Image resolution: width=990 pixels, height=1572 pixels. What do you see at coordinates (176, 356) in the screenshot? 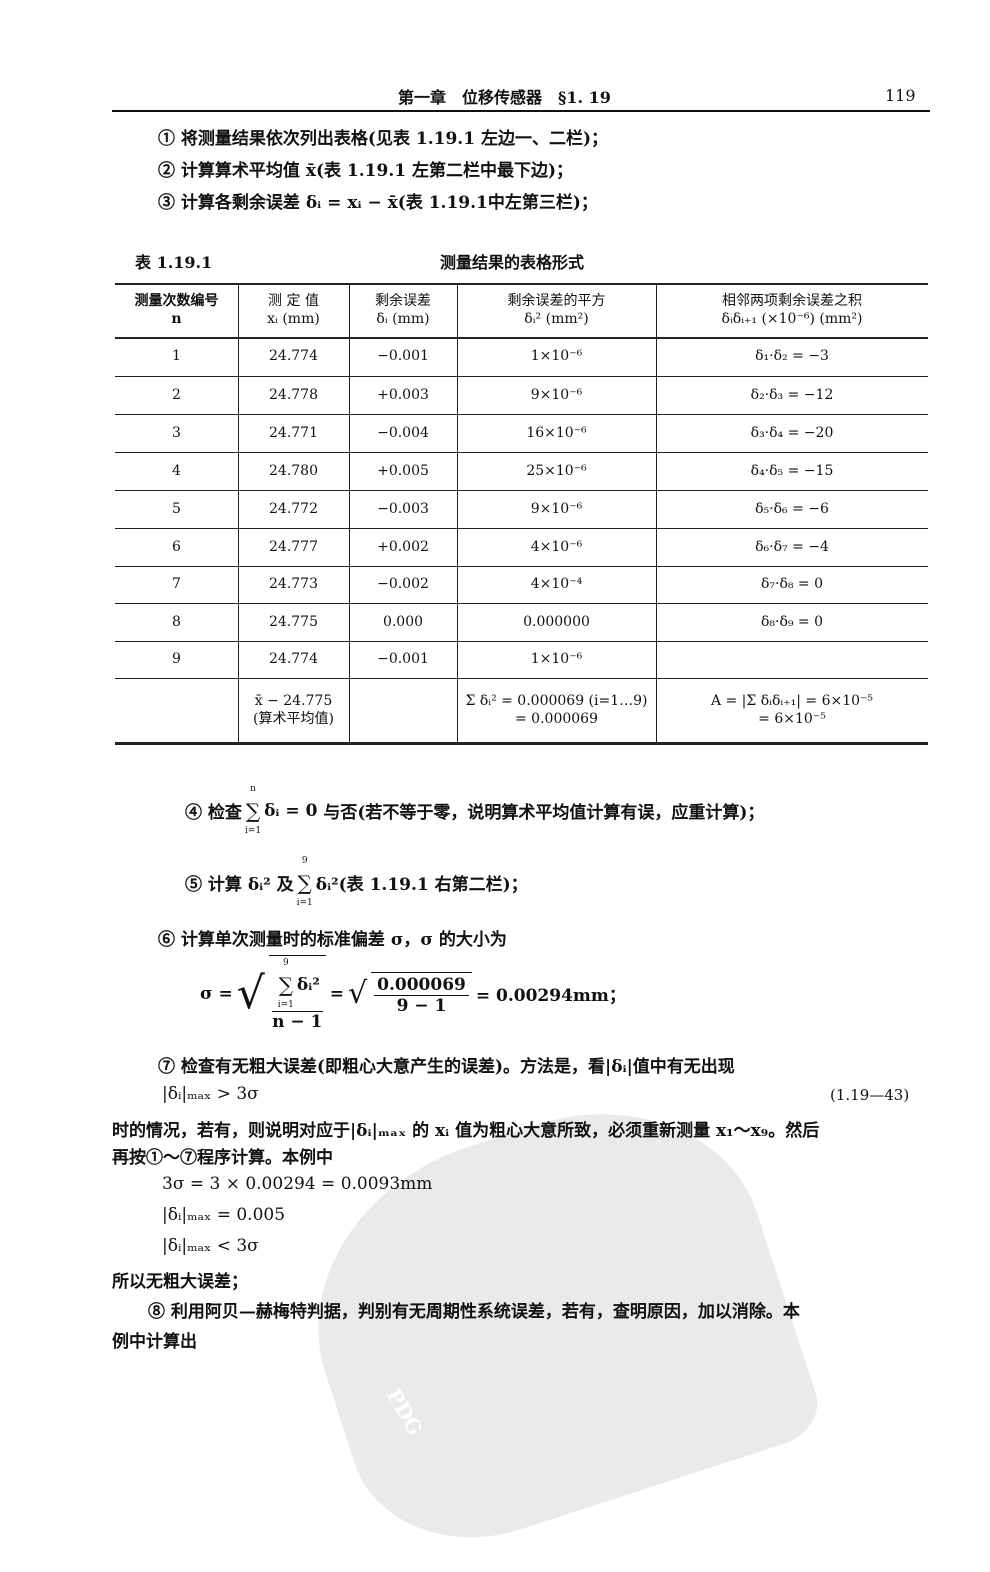
I see `table-cell: 1` at bounding box center [176, 356].